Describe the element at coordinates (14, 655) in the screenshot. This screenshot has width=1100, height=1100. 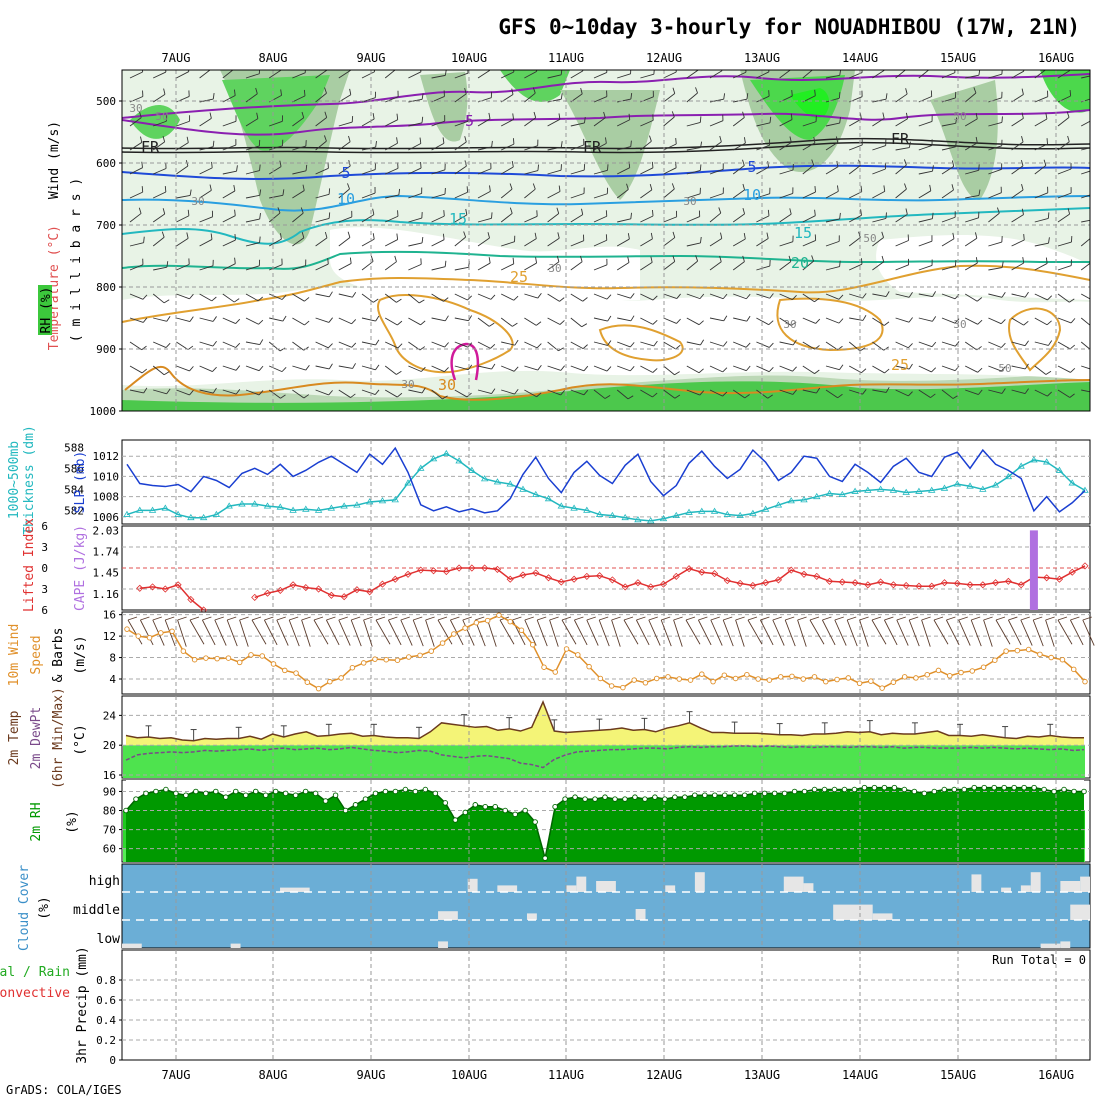
I see `wind-label-a: 10m Wind` at that location.